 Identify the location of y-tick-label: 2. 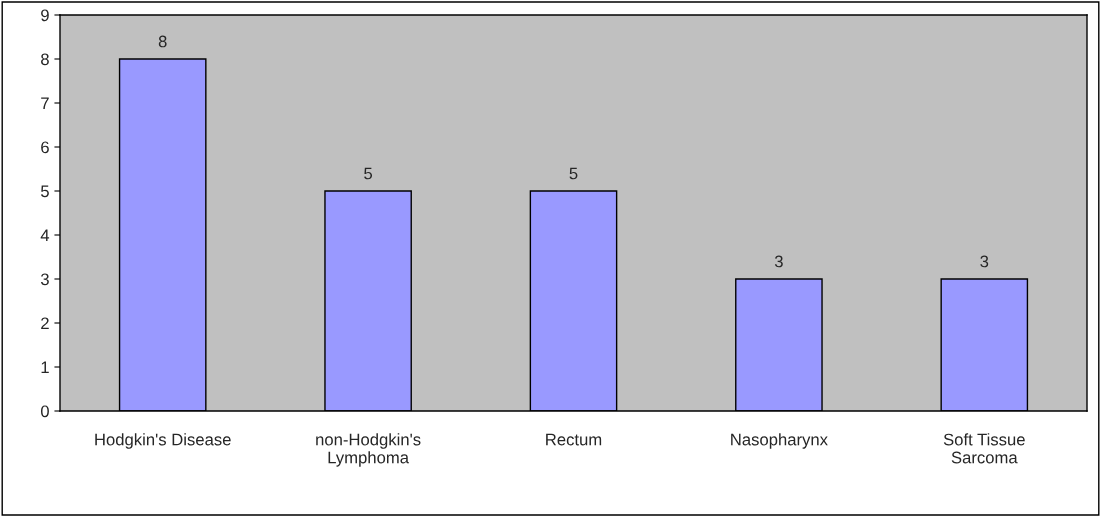
(45, 323).